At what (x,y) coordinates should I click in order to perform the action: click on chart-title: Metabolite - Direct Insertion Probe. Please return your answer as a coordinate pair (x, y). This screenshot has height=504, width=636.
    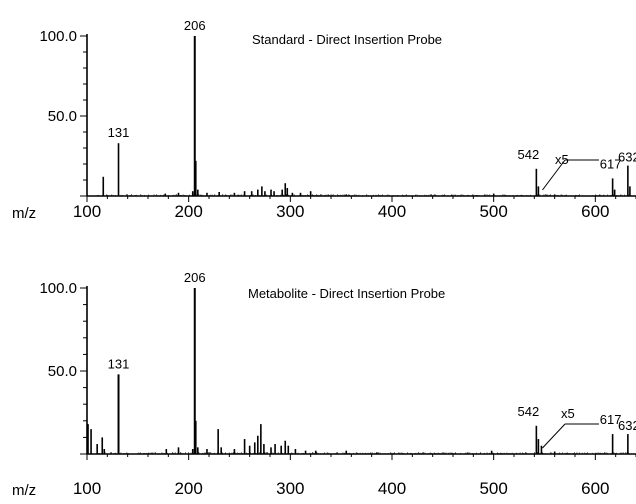
    Looking at the image, I should click on (346, 293).